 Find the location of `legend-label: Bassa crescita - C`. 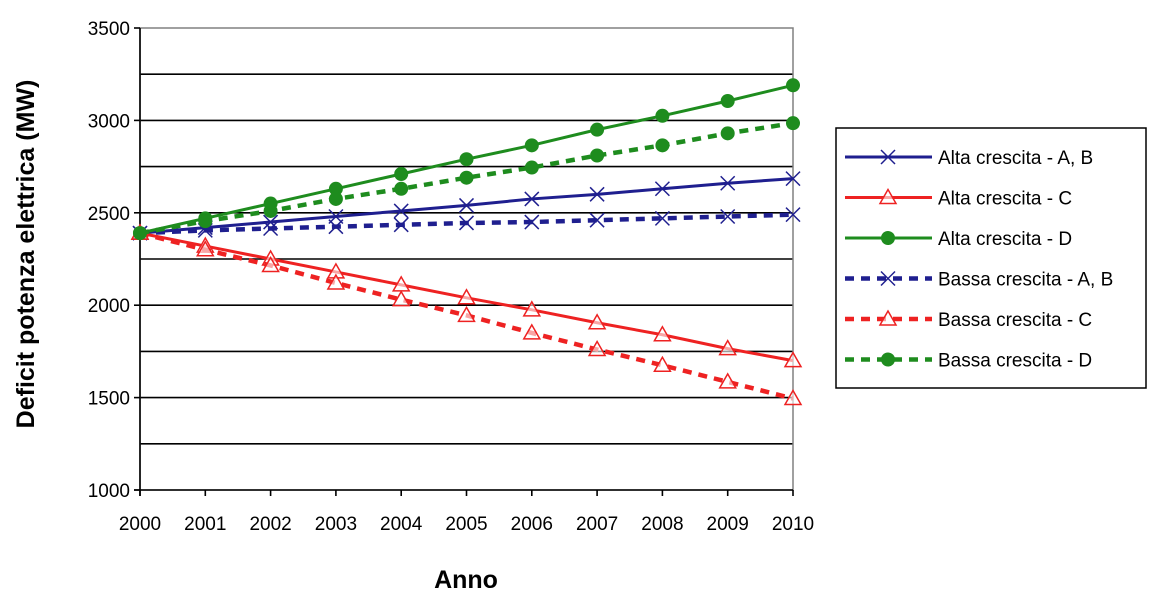

legend-label: Bassa crescita - C is located at coordinates (1015, 320).